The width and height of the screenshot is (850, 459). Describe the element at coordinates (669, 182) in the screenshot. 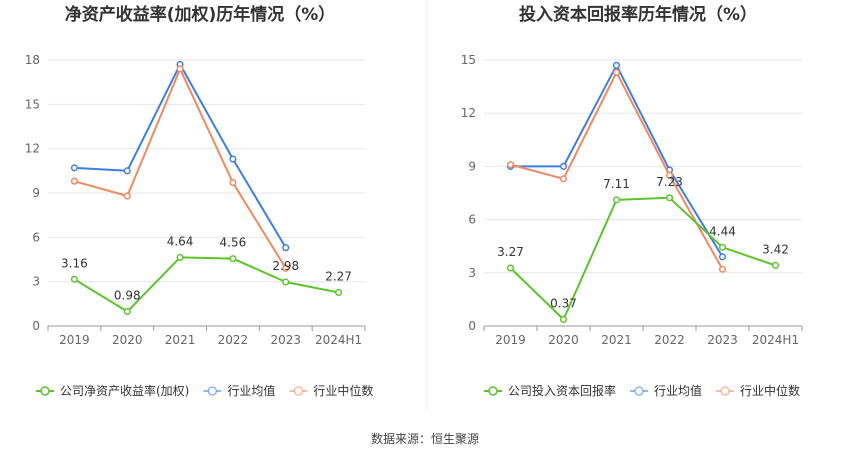

I see `data-label: 7.23` at that location.